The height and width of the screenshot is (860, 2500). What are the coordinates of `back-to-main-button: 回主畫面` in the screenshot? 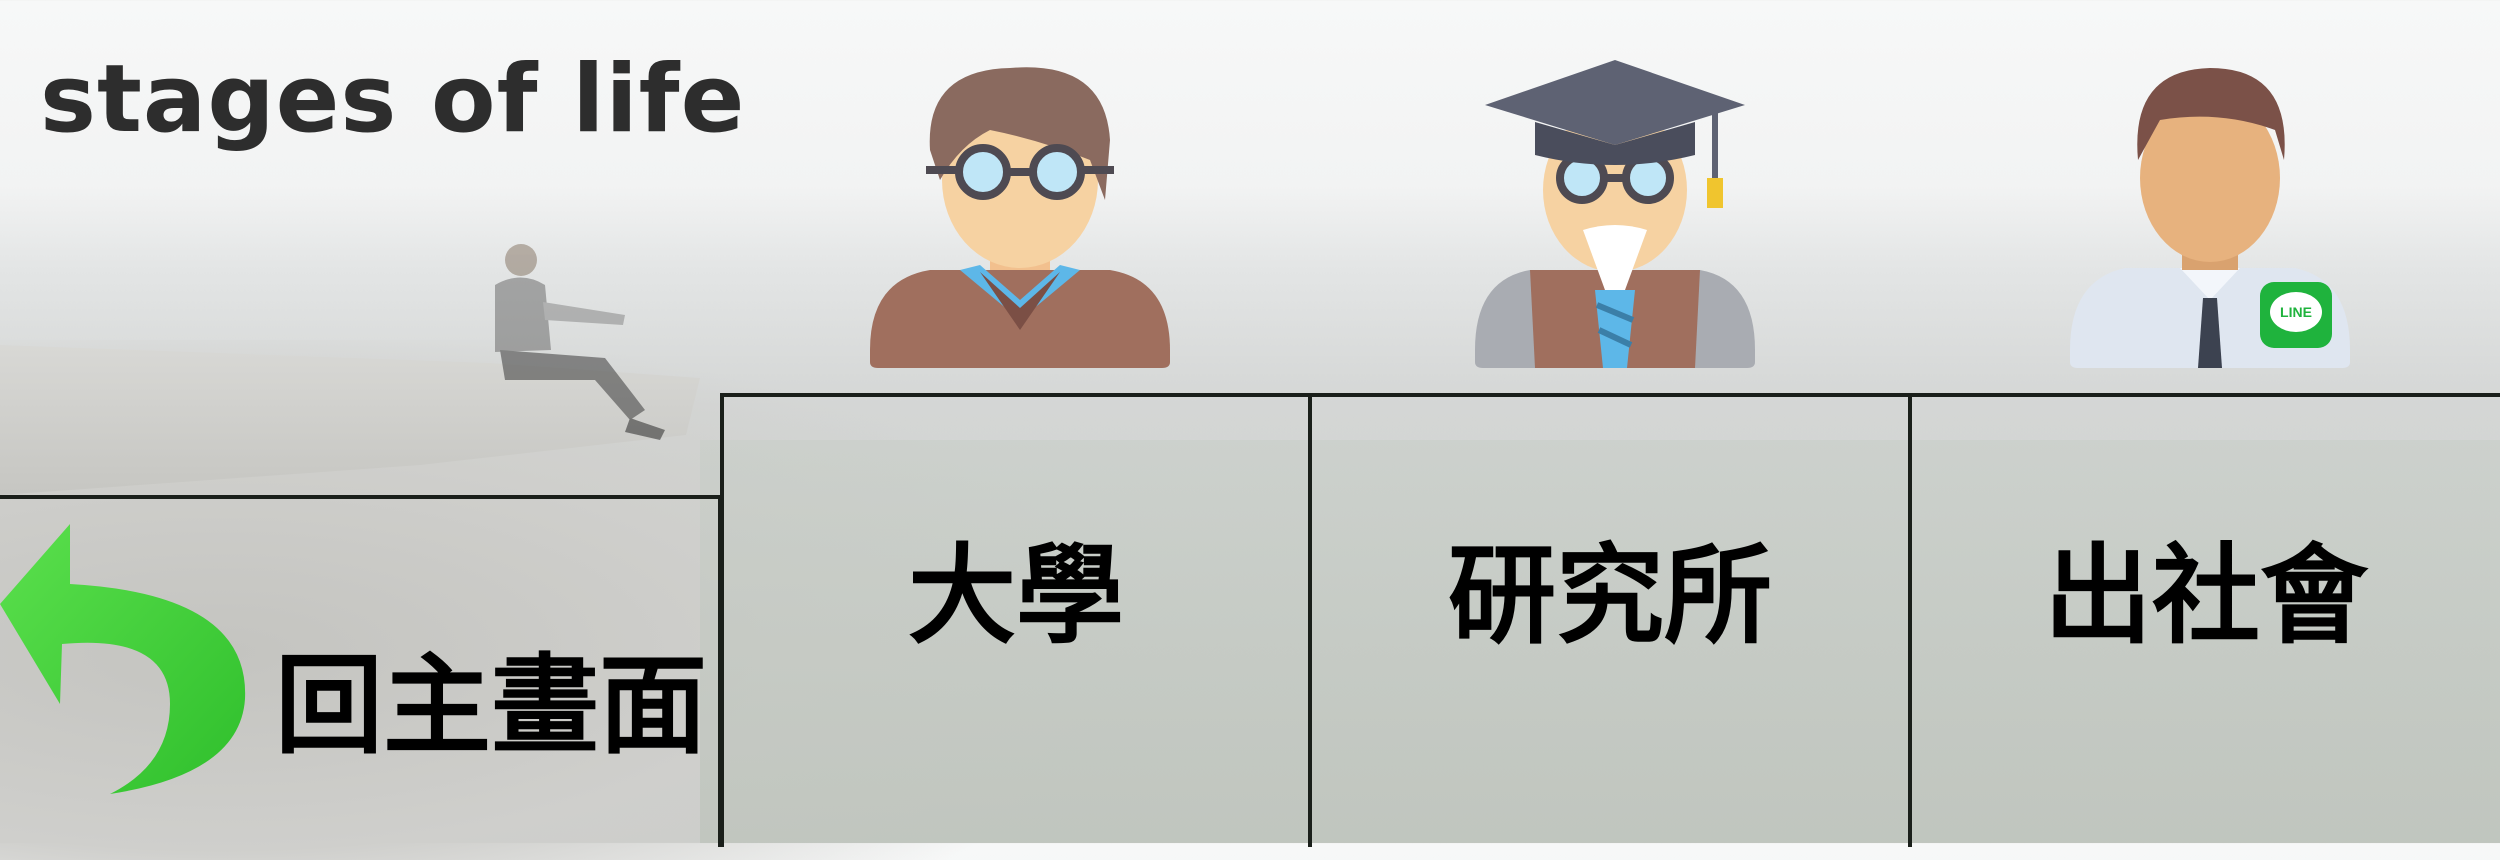 It's located at (361, 671).